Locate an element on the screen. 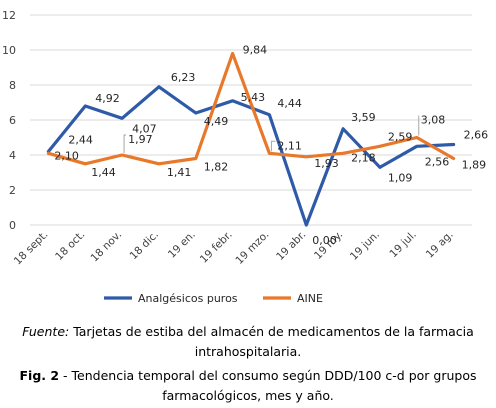 Image resolution: width=496 pixels, height=408 pixels. y-tick-label: 4 is located at coordinates (12, 155).